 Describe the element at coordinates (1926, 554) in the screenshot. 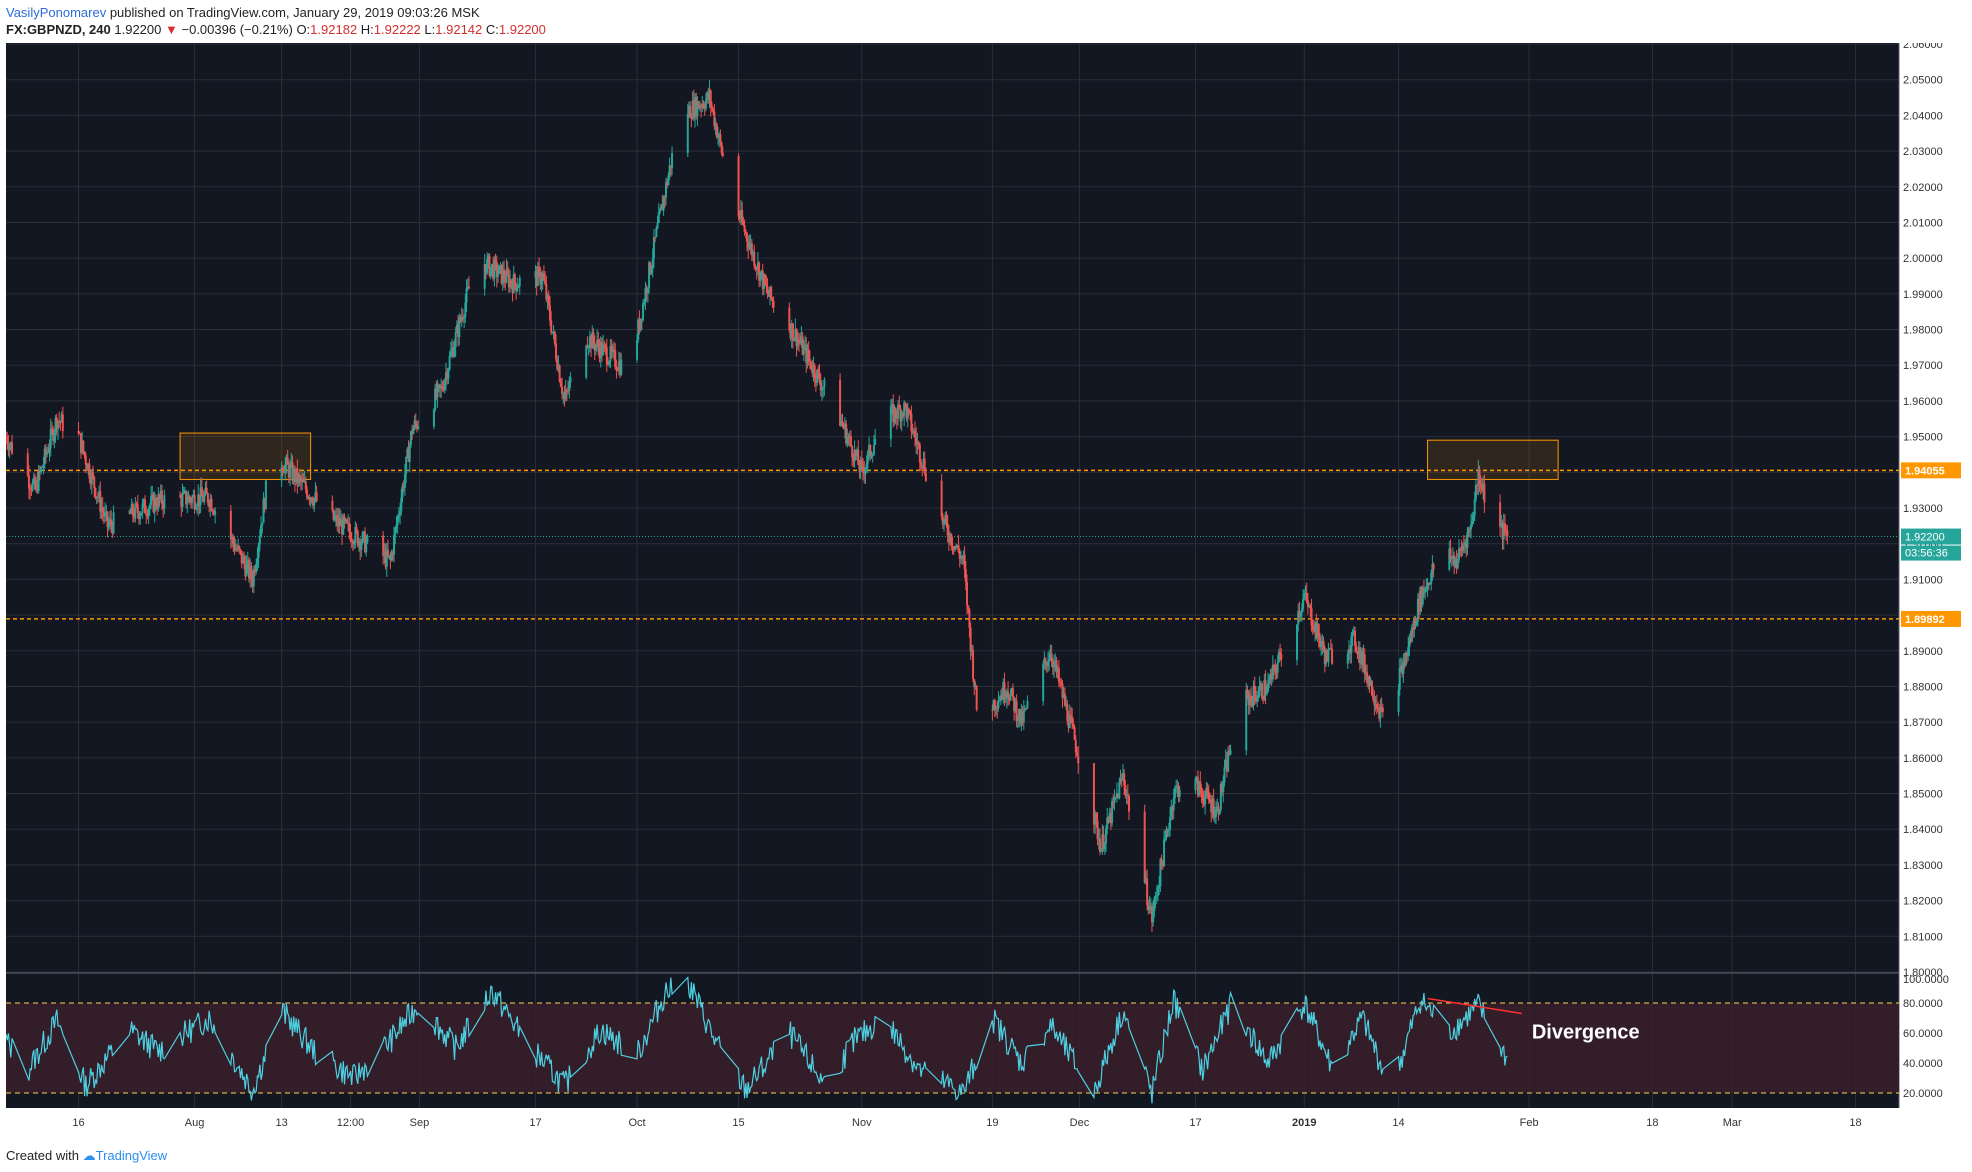

I see `countdown-label: 03:56:36` at that location.